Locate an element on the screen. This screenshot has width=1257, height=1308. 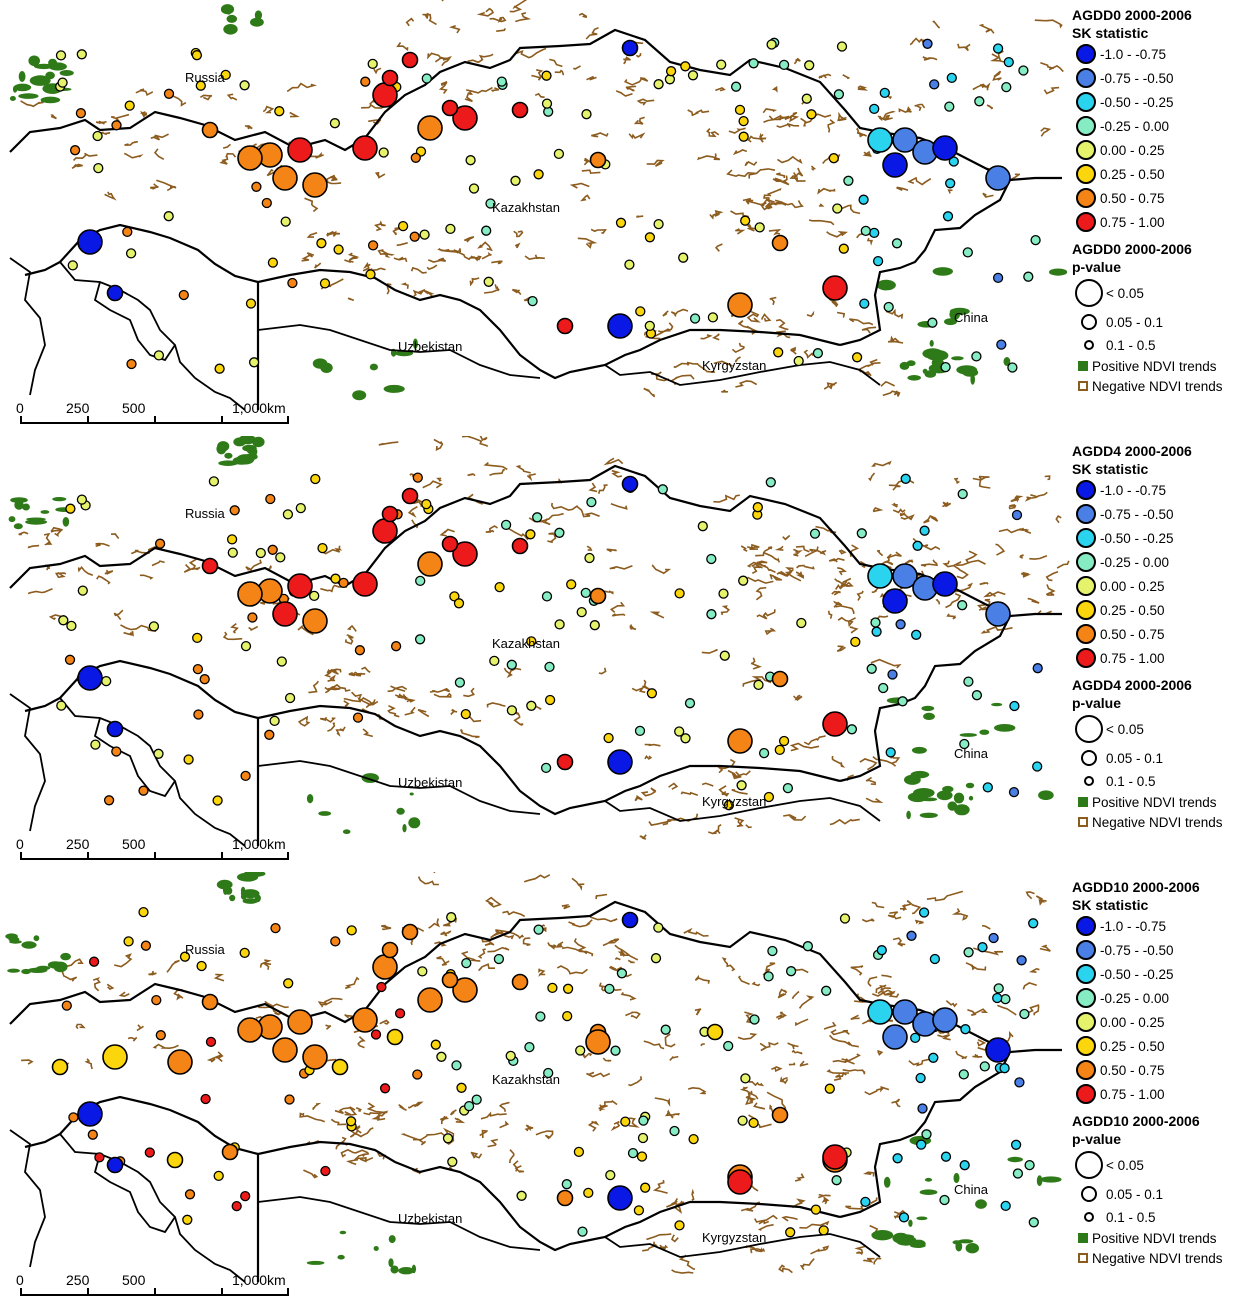
caspian-coast is located at coordinates (127, 1206).